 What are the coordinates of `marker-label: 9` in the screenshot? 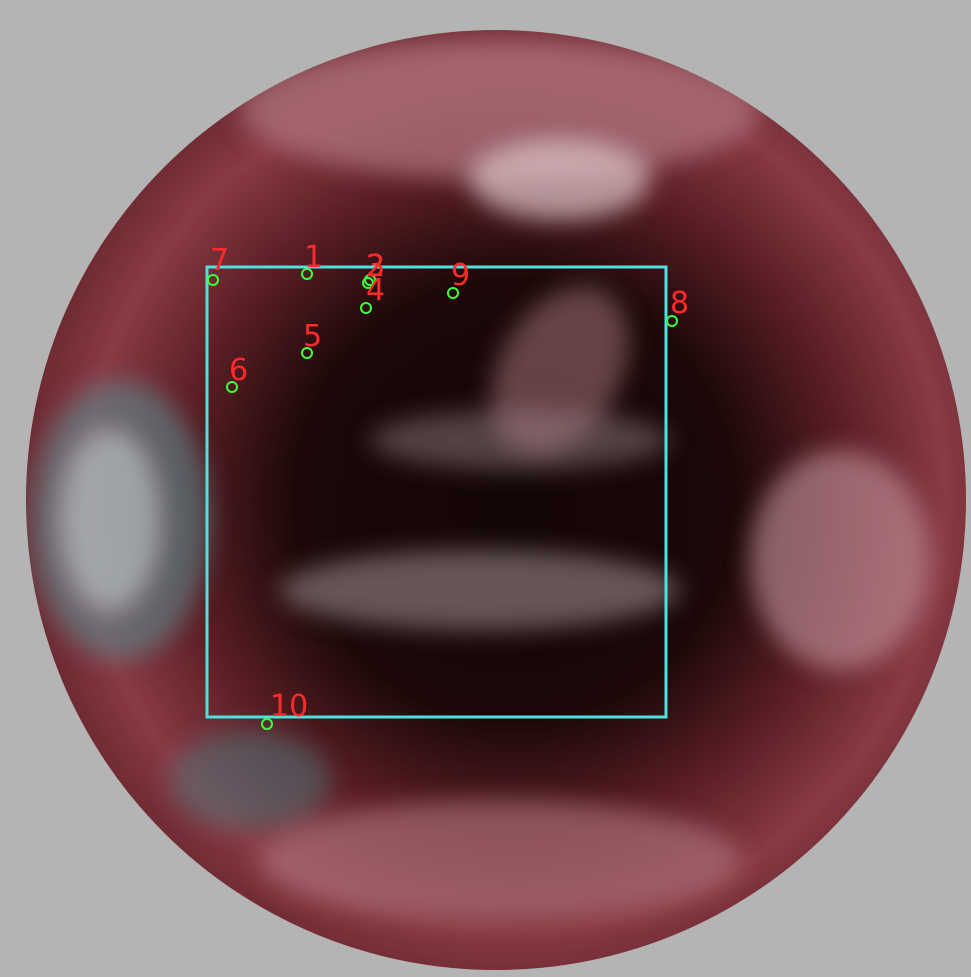 It's located at (460, 275).